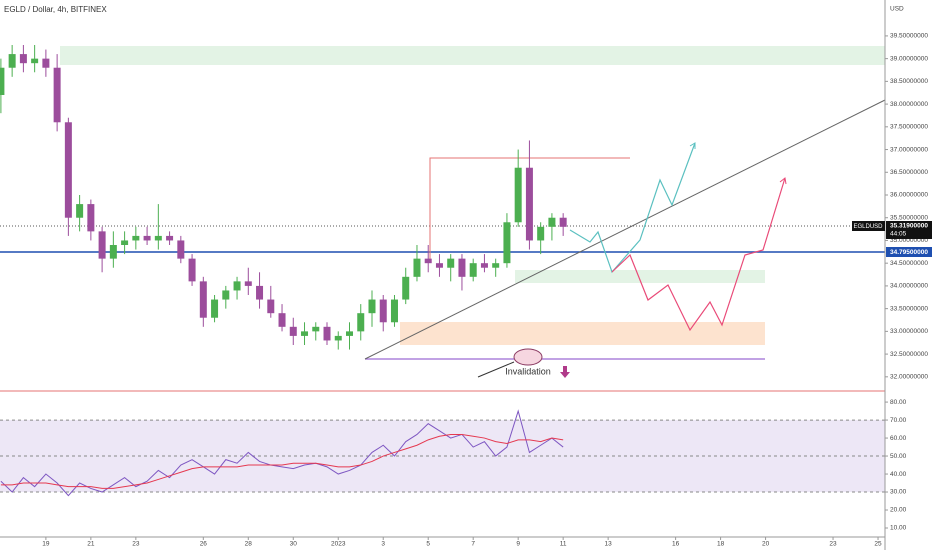  Describe the element at coordinates (640, 276) in the screenshot. I see `demand-zone` at that location.